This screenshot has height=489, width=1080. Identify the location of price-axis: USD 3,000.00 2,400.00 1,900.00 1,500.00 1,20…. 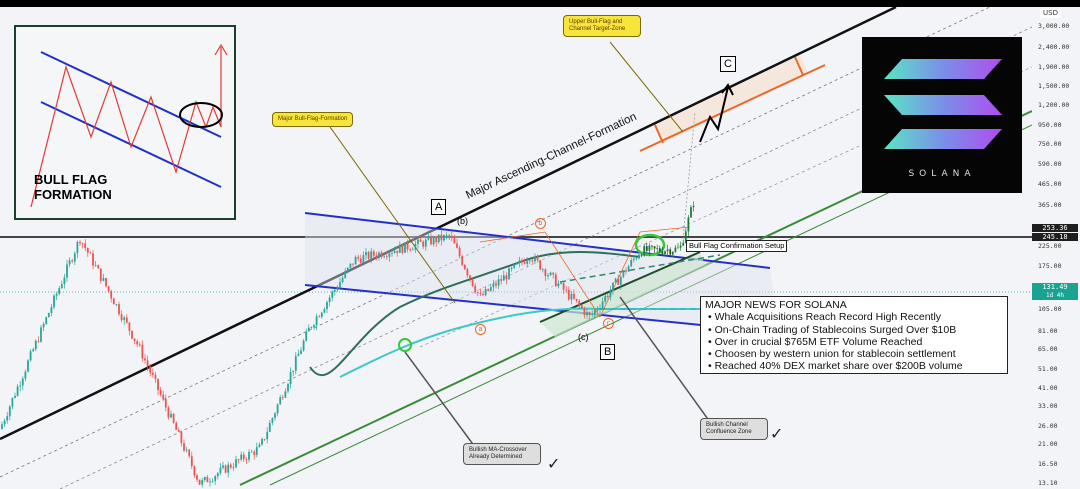
(1056, 248).